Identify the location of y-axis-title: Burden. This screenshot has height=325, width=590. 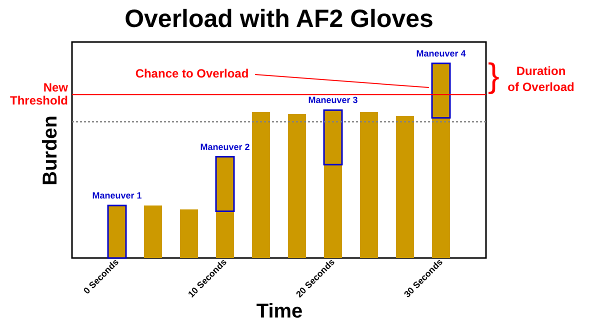
(51, 151).